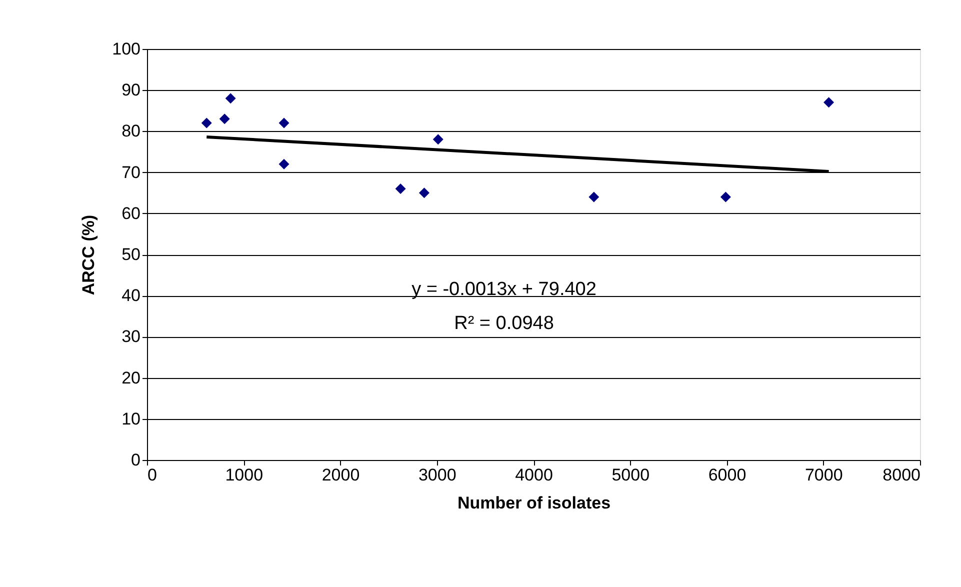 Image resolution: width=961 pixels, height=587 pixels. I want to click on x-tick-label: 0, so click(152, 475).